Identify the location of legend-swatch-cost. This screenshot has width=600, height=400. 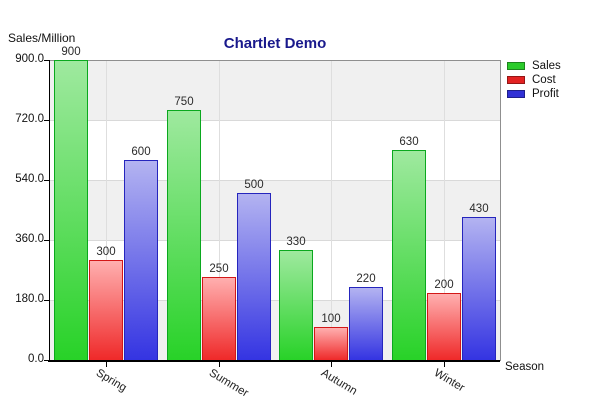
(516, 80).